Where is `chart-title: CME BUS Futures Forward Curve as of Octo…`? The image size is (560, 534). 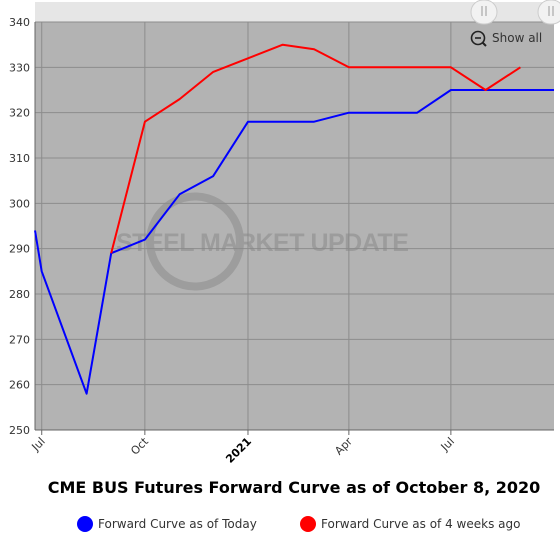 chart-title: CME BUS Futures Forward Curve as of Octo… is located at coordinates (294, 487).